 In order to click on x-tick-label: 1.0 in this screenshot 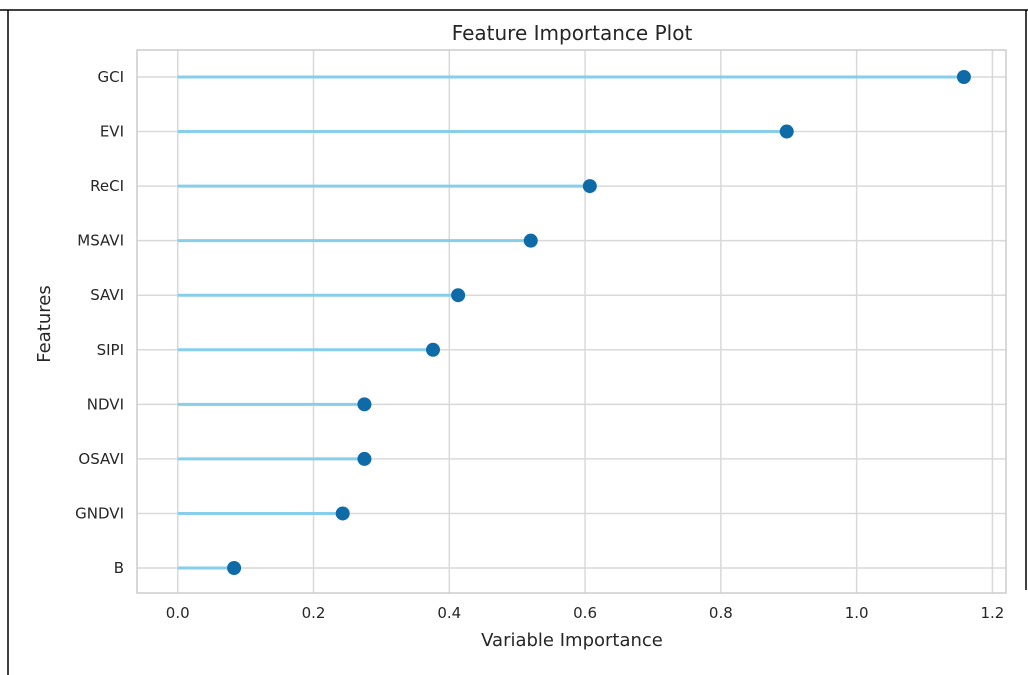, I will do `click(857, 613)`.